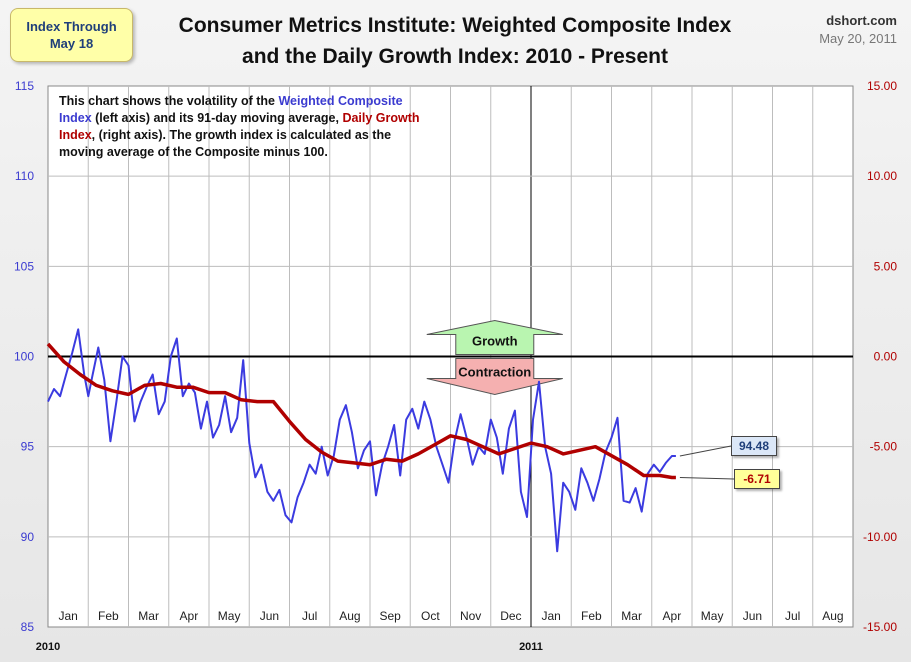 This screenshot has height=662, width=911. I want to click on left-axis-tick-label: 90, so click(28, 537).